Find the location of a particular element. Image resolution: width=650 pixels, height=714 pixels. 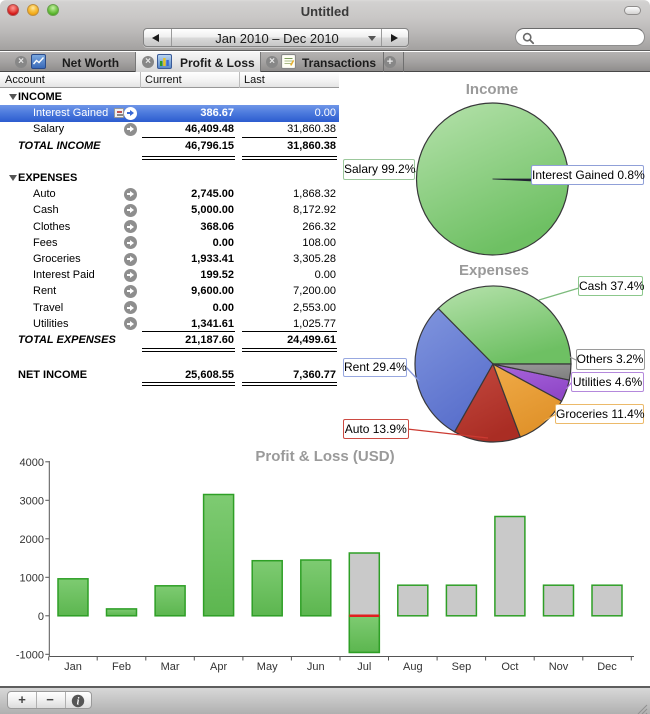

svg-text: Sep is located at coordinates (462, 667).